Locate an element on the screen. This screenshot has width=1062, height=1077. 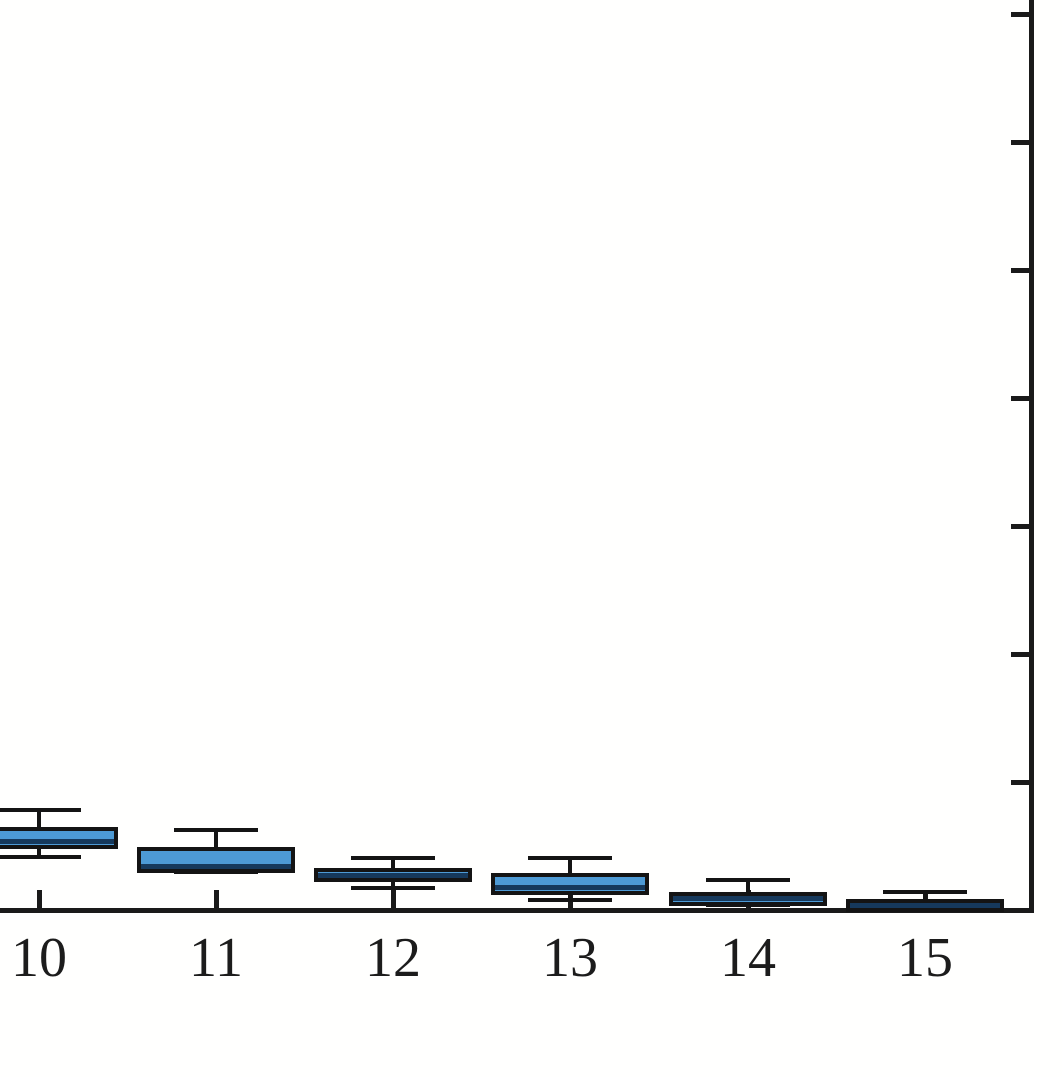
y-axis-right-spine is located at coordinates (1031, 456).